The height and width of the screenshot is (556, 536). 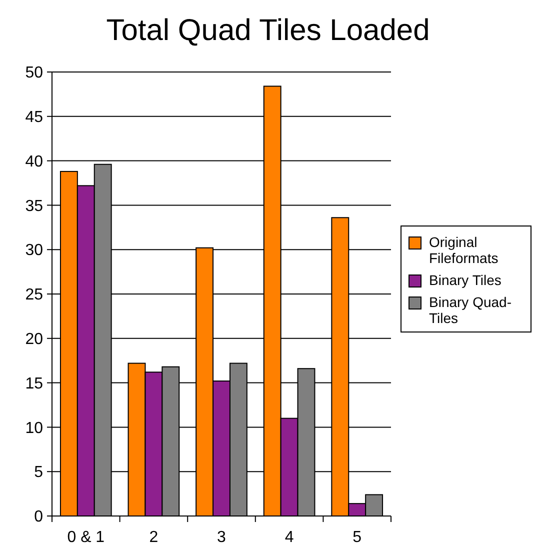 What do you see at coordinates (39, 517) in the screenshot?
I see `y-tick-label: 0` at bounding box center [39, 517].